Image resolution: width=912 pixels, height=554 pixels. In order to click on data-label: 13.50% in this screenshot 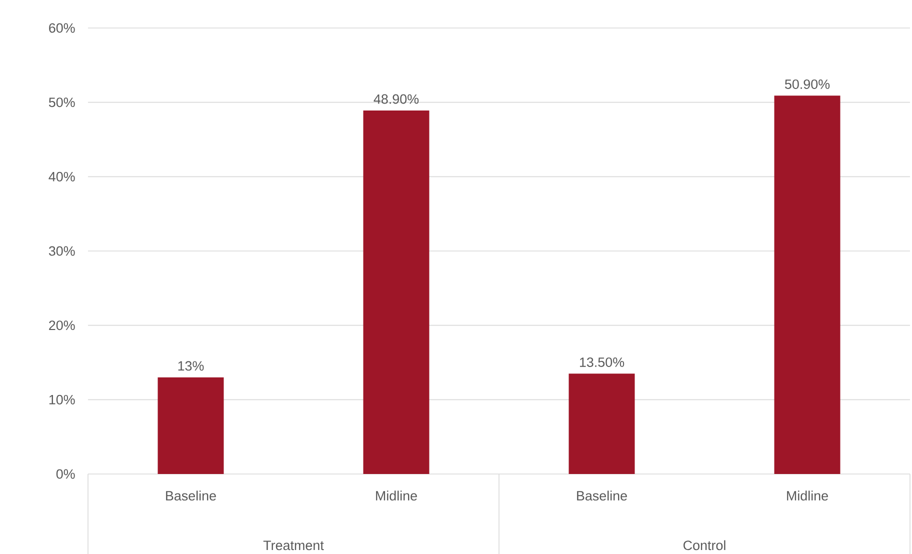, I will do `click(602, 362)`.